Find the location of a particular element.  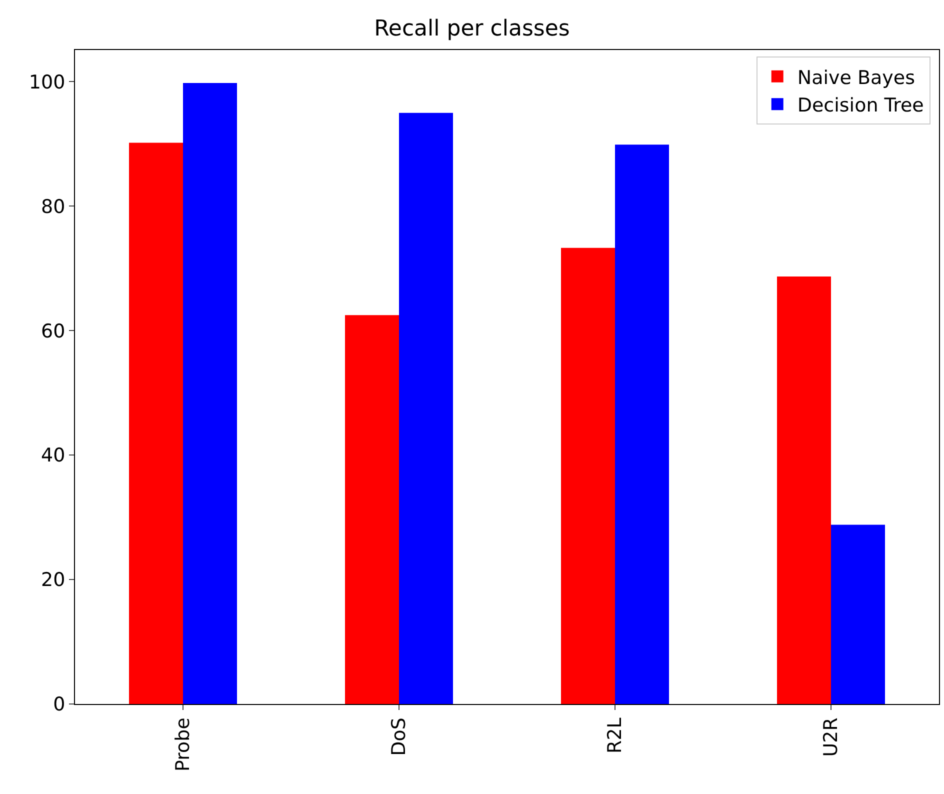

y-tick-label: 60 is located at coordinates (53, 331).